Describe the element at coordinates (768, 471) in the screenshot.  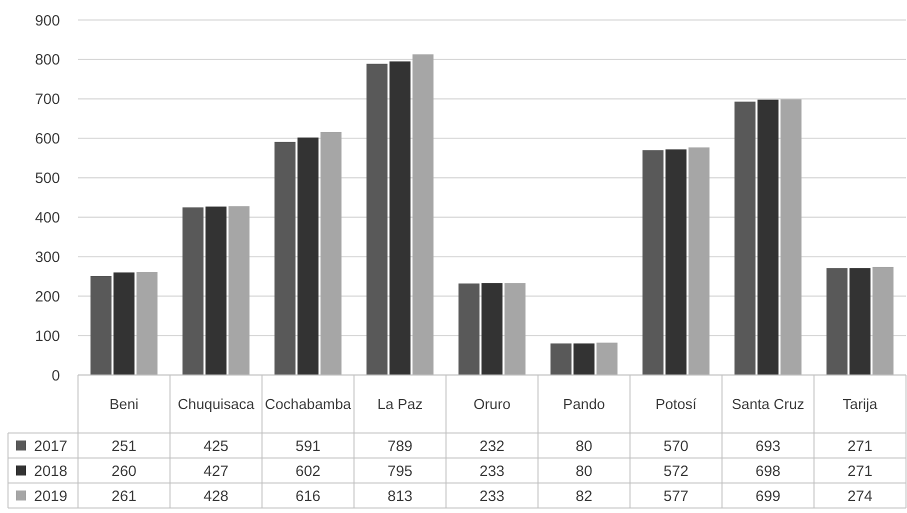
I see `data-label: 698` at that location.